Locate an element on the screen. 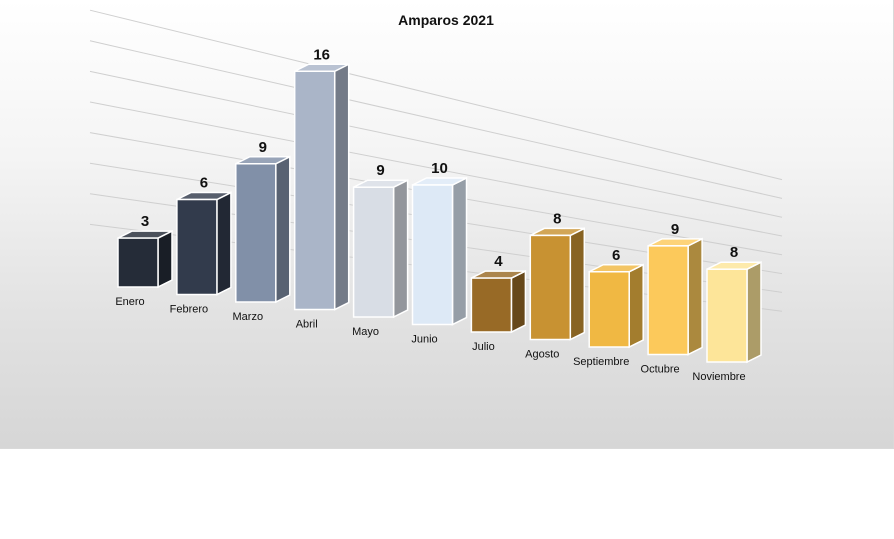 The width and height of the screenshot is (894, 539). data-label: 10 is located at coordinates (439, 168).